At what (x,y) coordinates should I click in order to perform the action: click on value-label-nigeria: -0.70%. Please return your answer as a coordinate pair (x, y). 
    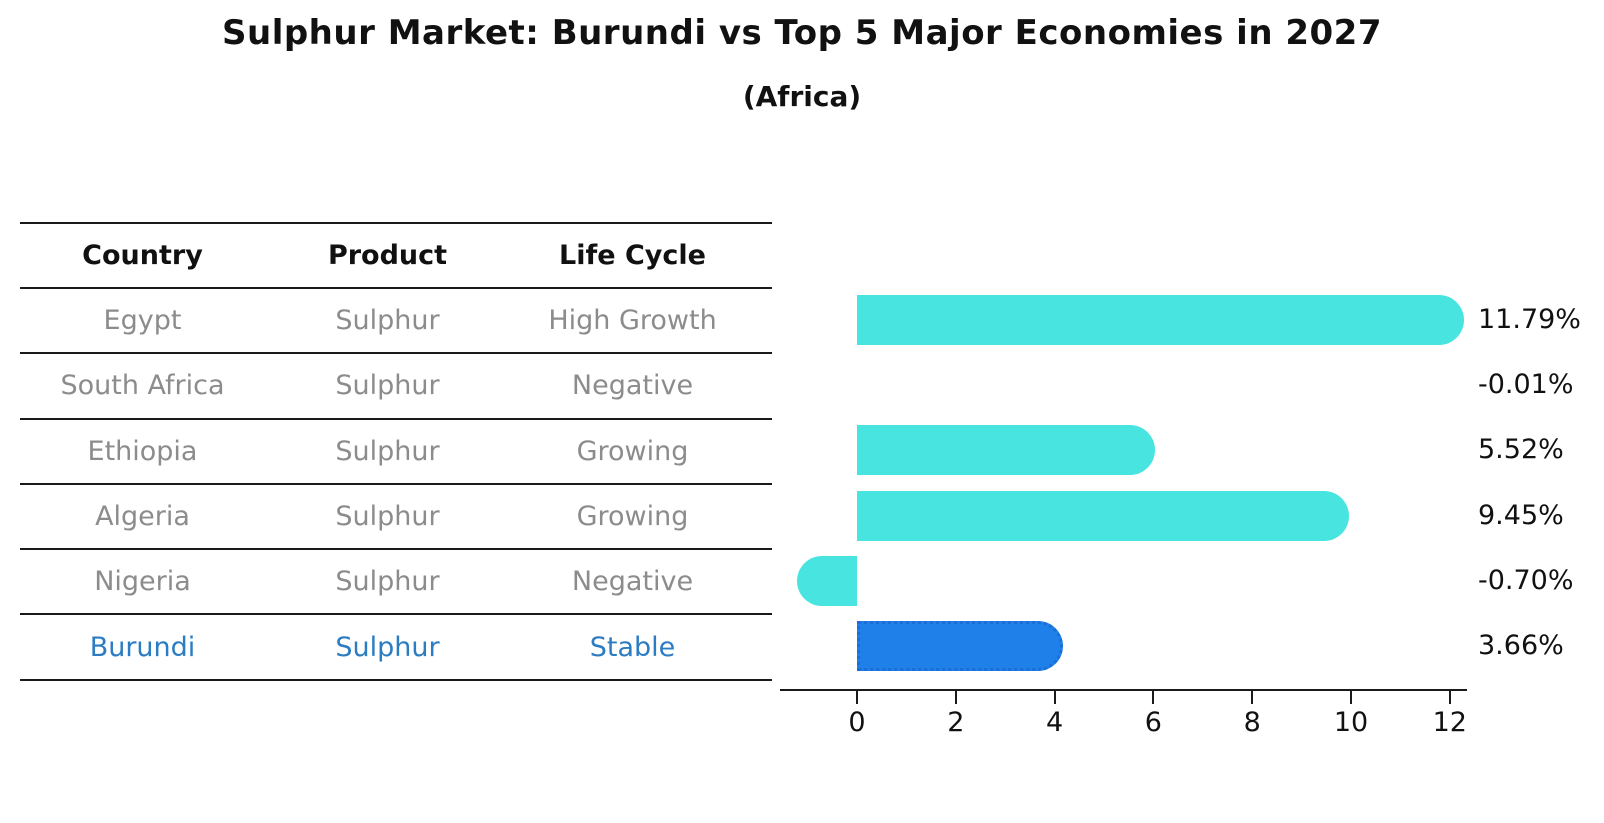
    Looking at the image, I should click on (1526, 580).